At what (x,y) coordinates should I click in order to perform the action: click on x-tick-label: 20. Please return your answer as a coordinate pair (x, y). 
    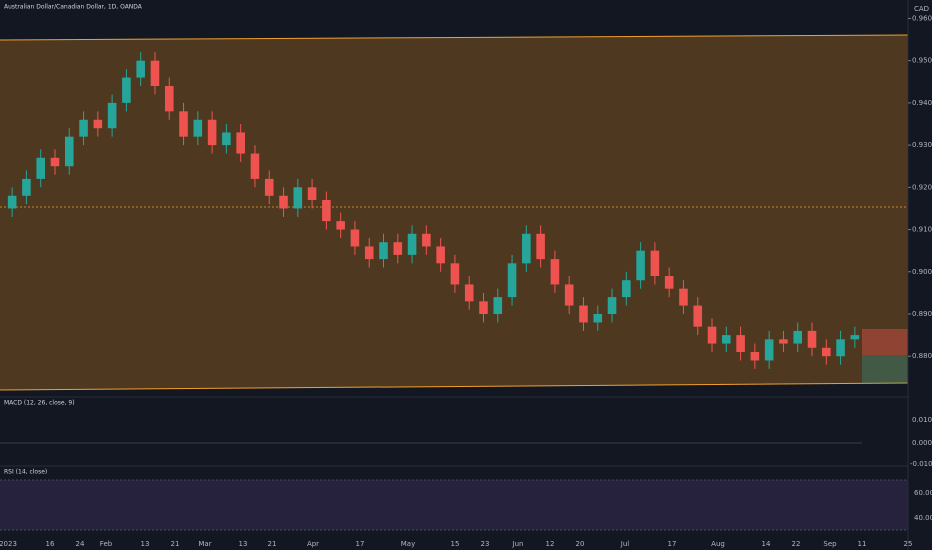
    Looking at the image, I should click on (580, 544).